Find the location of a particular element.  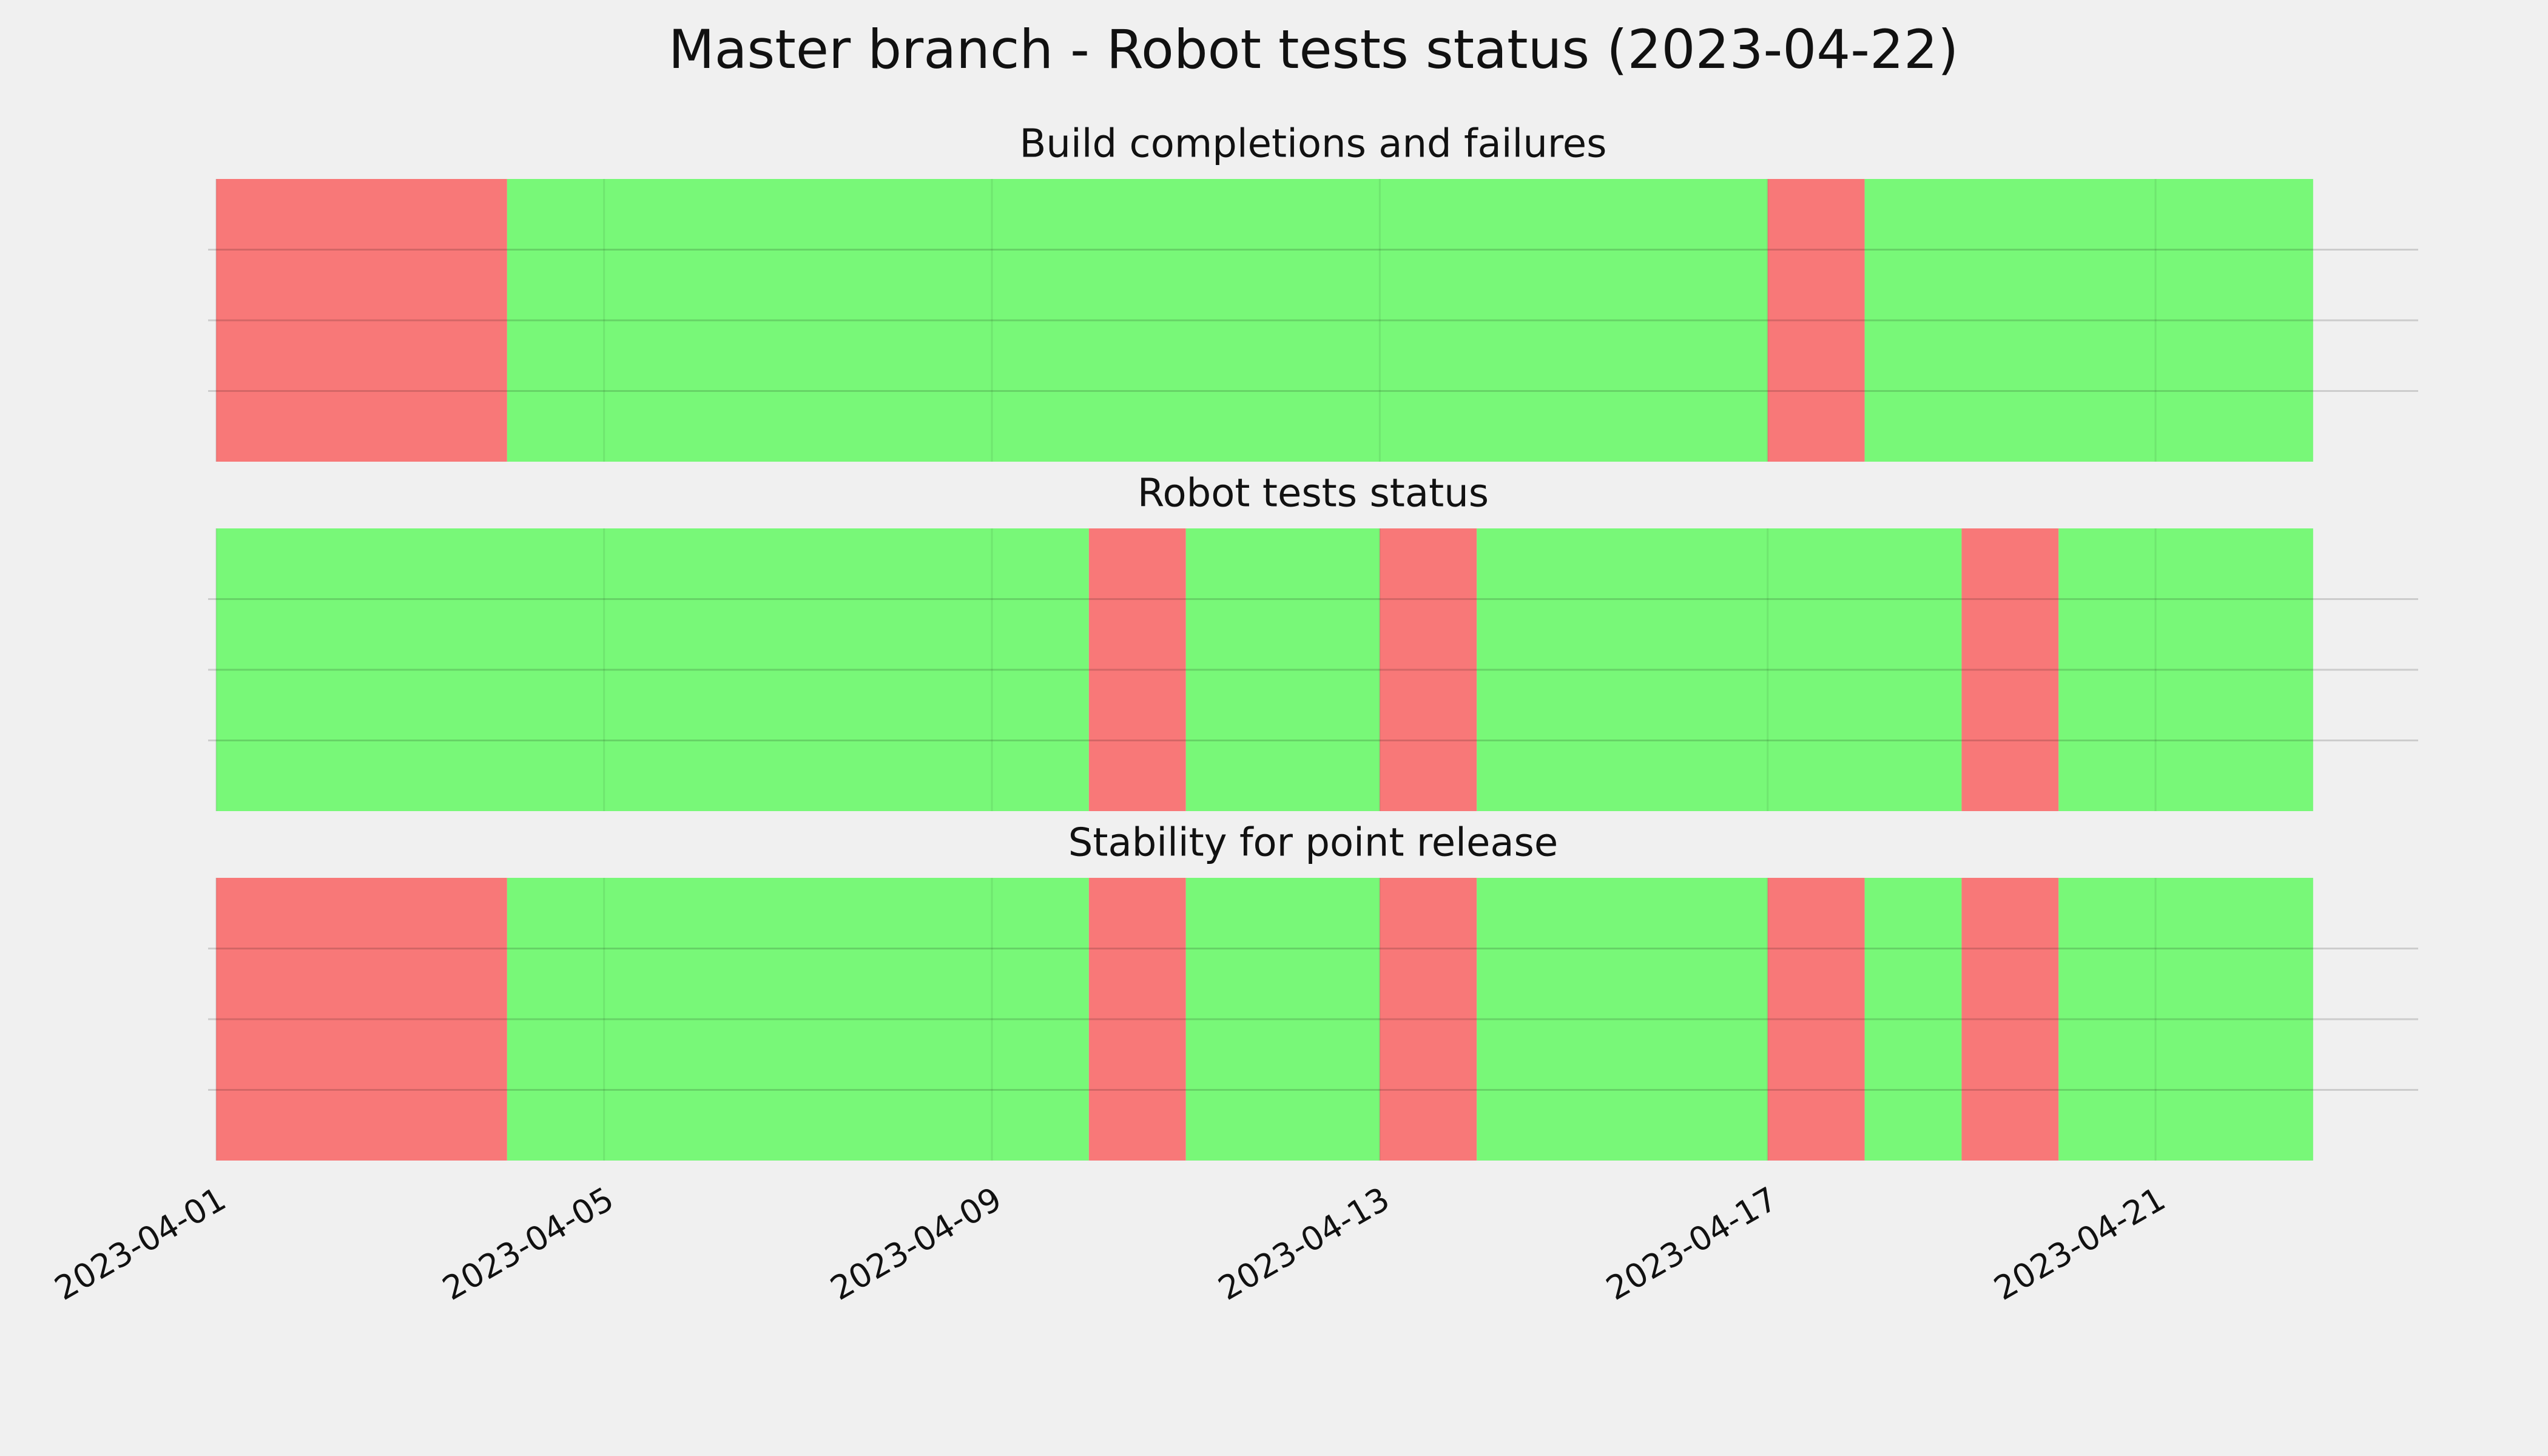

subplot-title: Robot tests status is located at coordinates (1313, 493).